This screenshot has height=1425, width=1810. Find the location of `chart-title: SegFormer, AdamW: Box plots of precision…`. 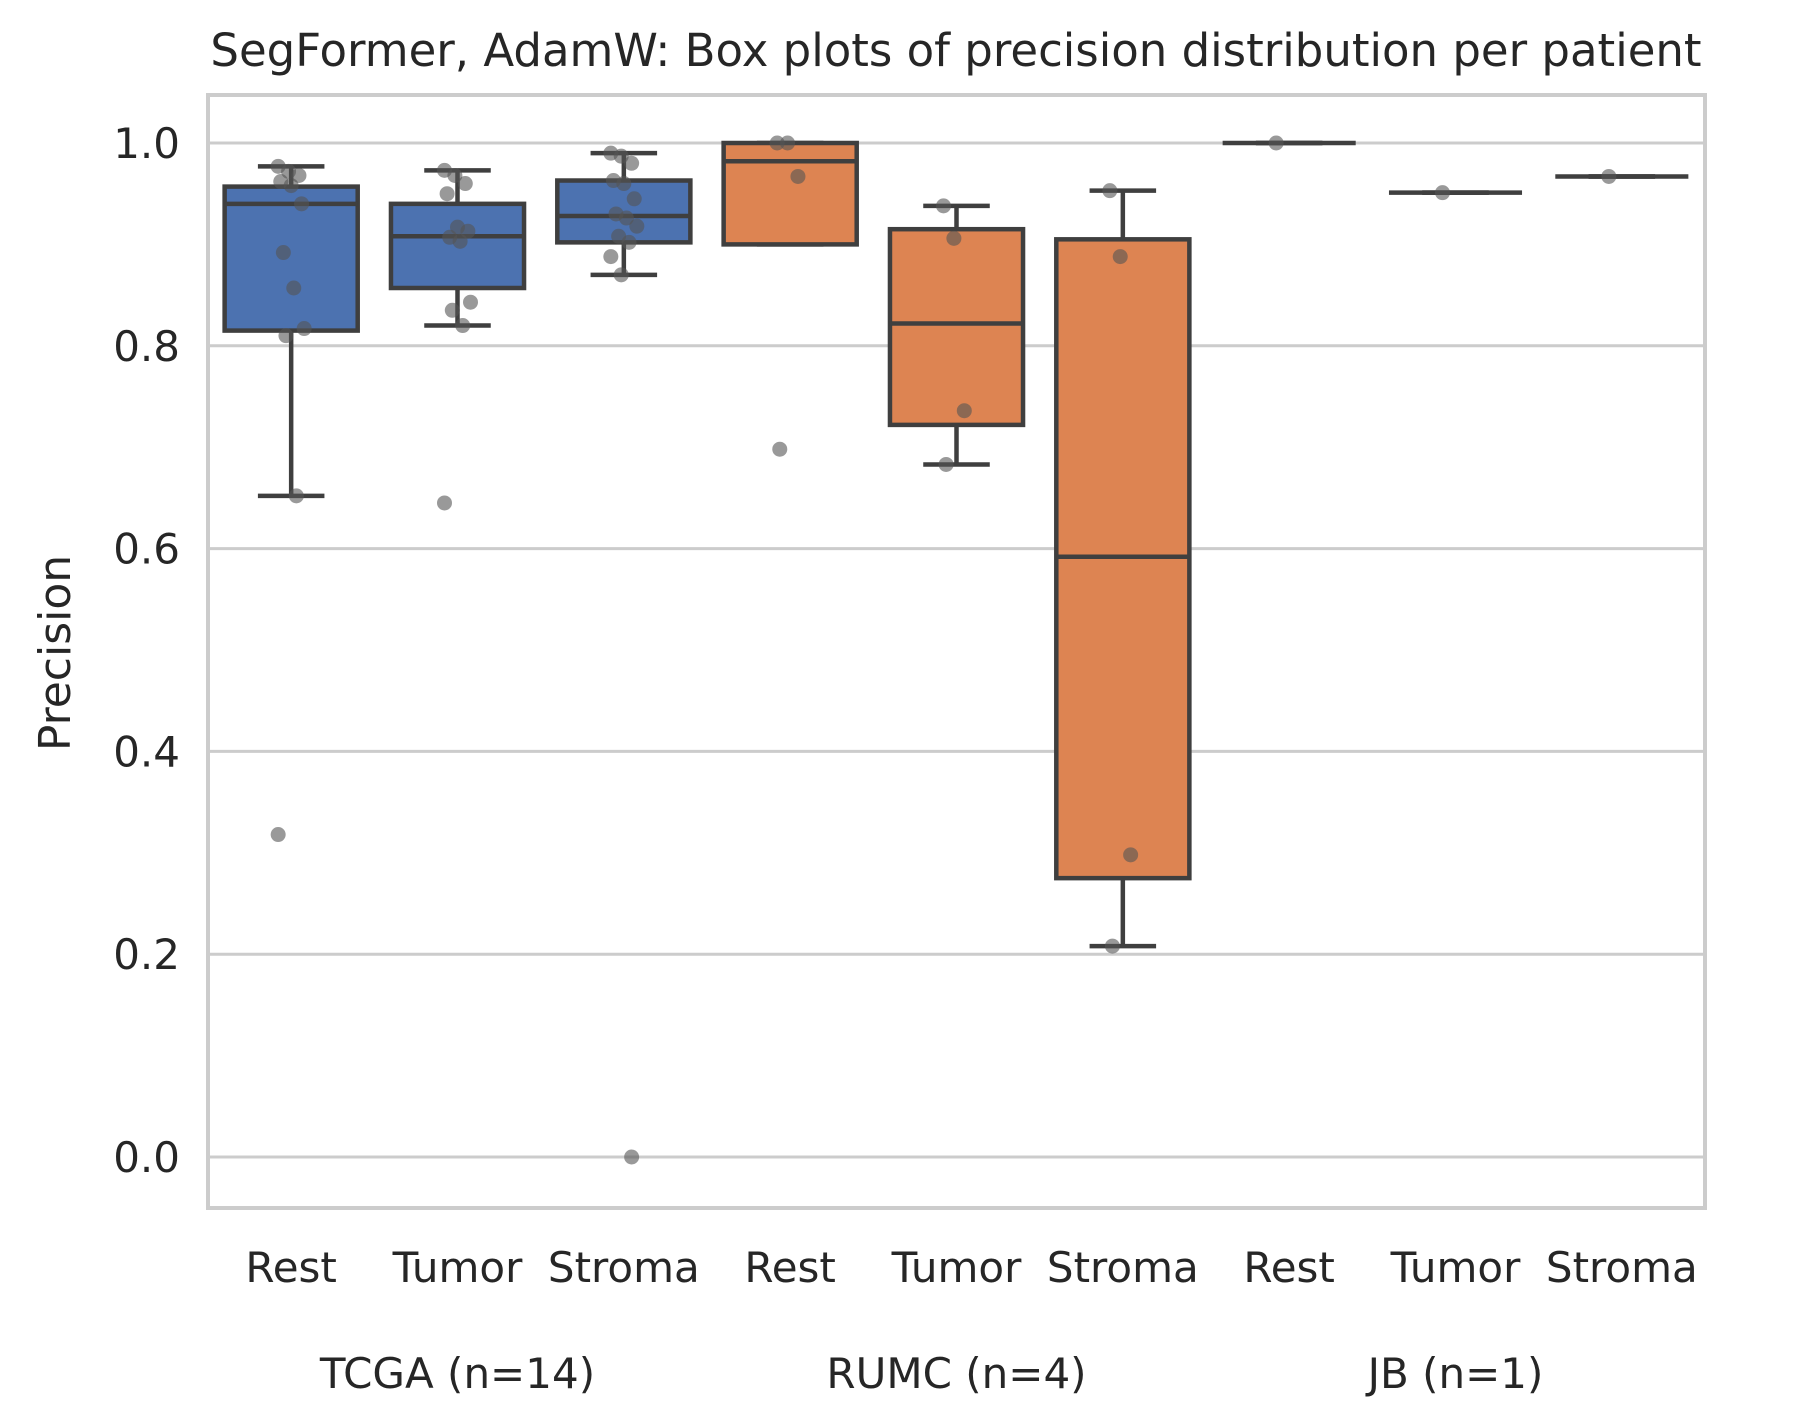

chart-title: SegFormer, AdamW: Box plots of precision… is located at coordinates (955, 50).